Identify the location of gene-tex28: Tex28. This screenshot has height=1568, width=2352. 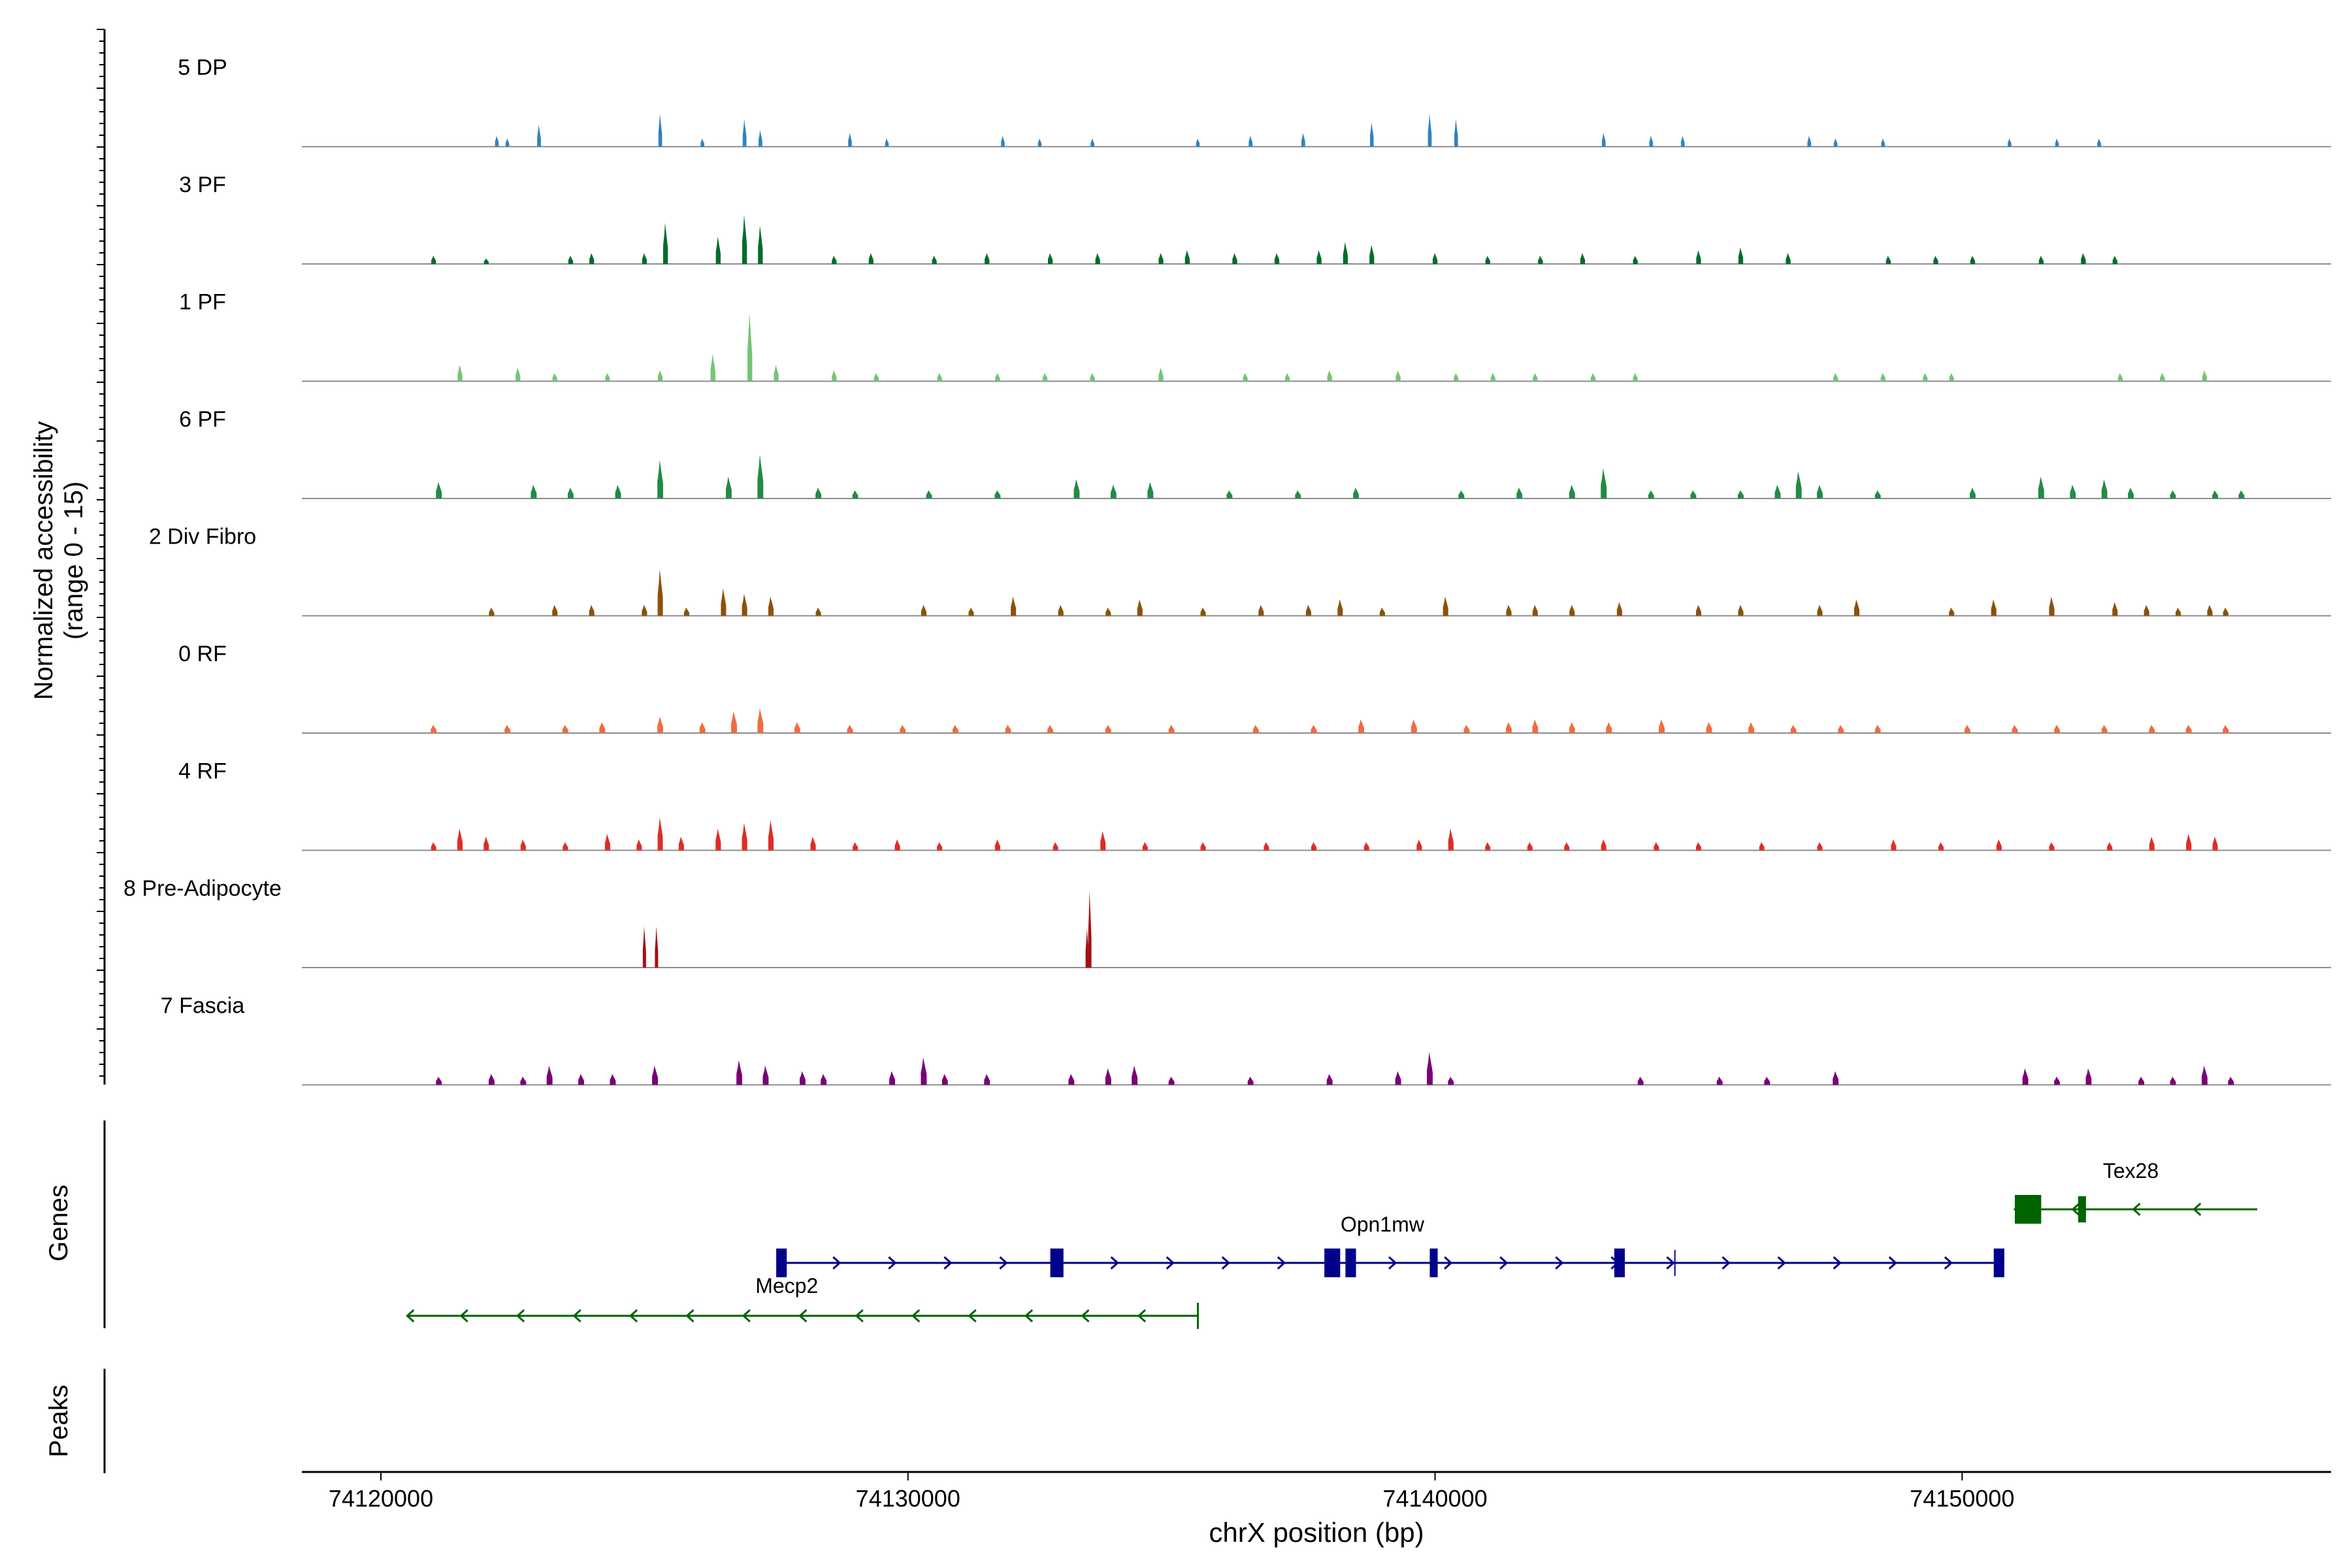
(2135, 1191).